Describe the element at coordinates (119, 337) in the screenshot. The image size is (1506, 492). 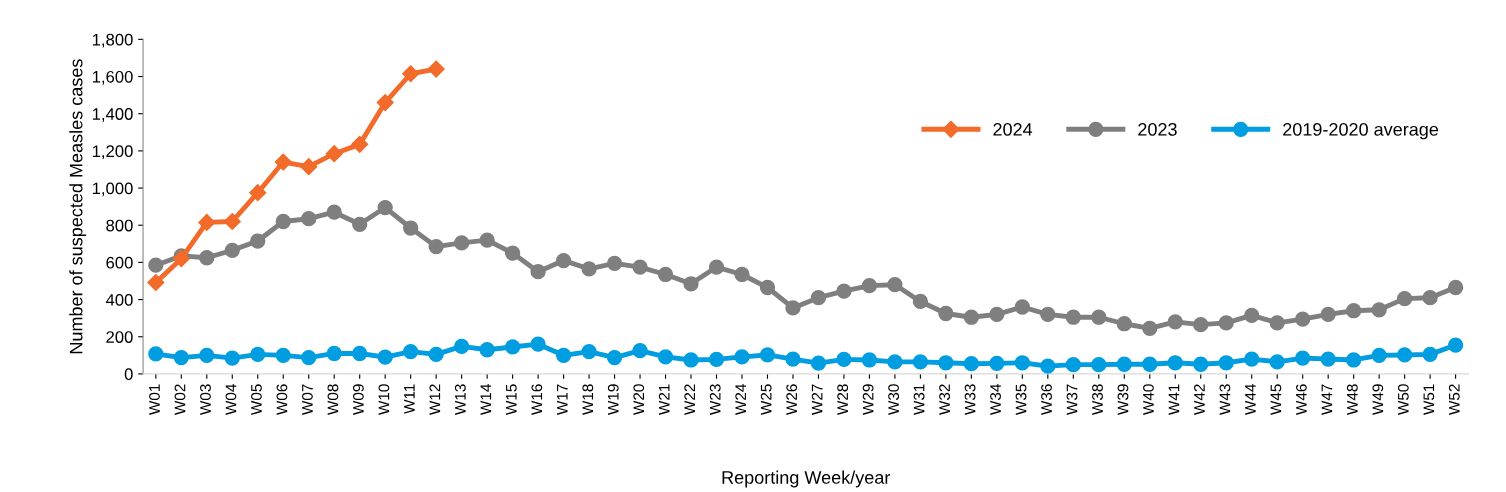
I see `y-tick-label: 200` at that location.